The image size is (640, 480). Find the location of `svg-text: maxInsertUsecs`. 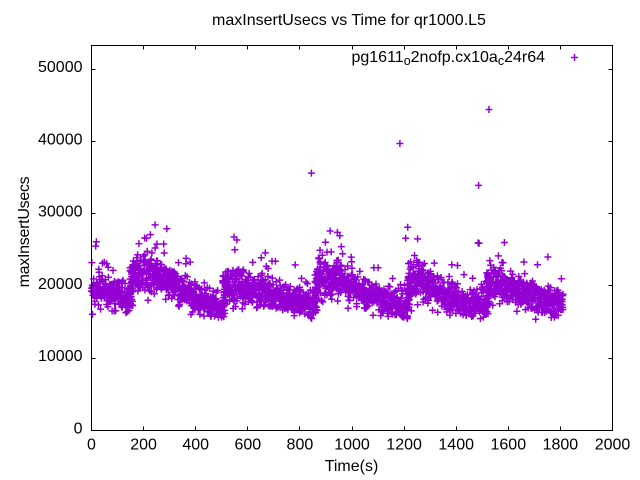

svg-text: maxInsertUsecs is located at coordinates (24, 231).